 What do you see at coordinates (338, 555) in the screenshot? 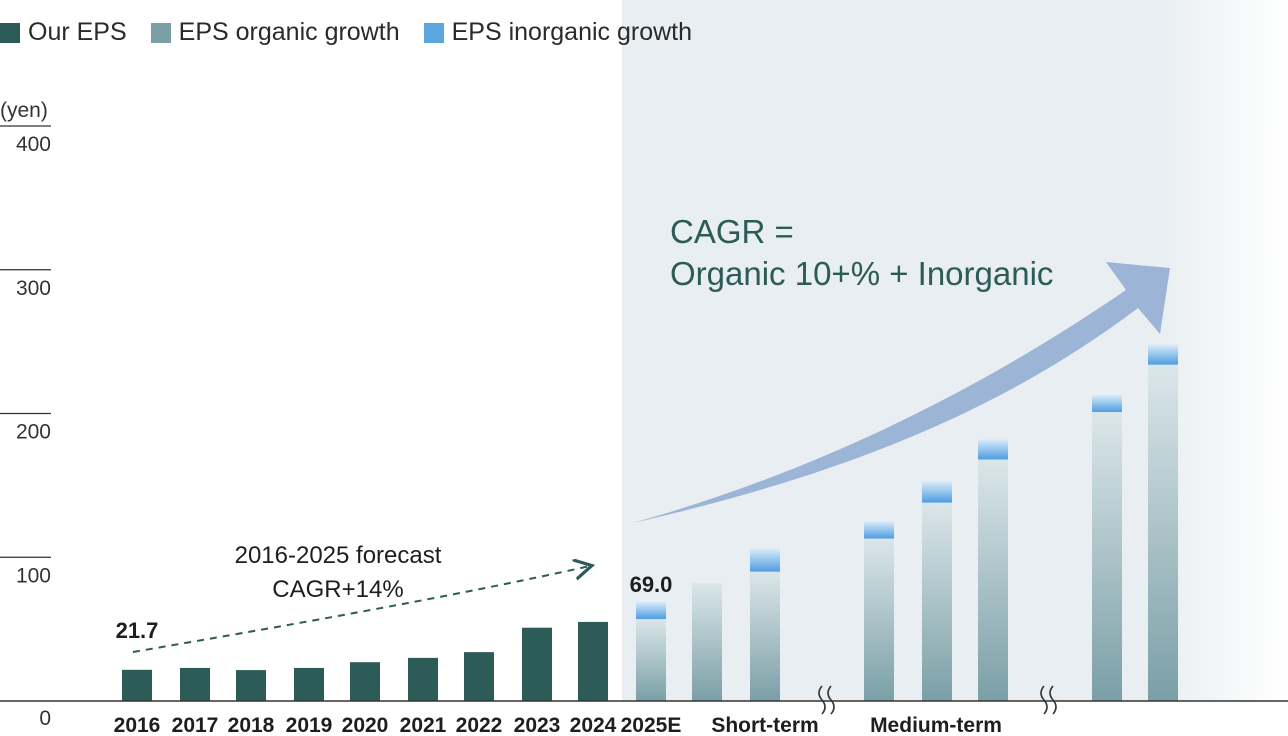
I see `forecast-cagr-title: 2016-2025 forecast` at bounding box center [338, 555].